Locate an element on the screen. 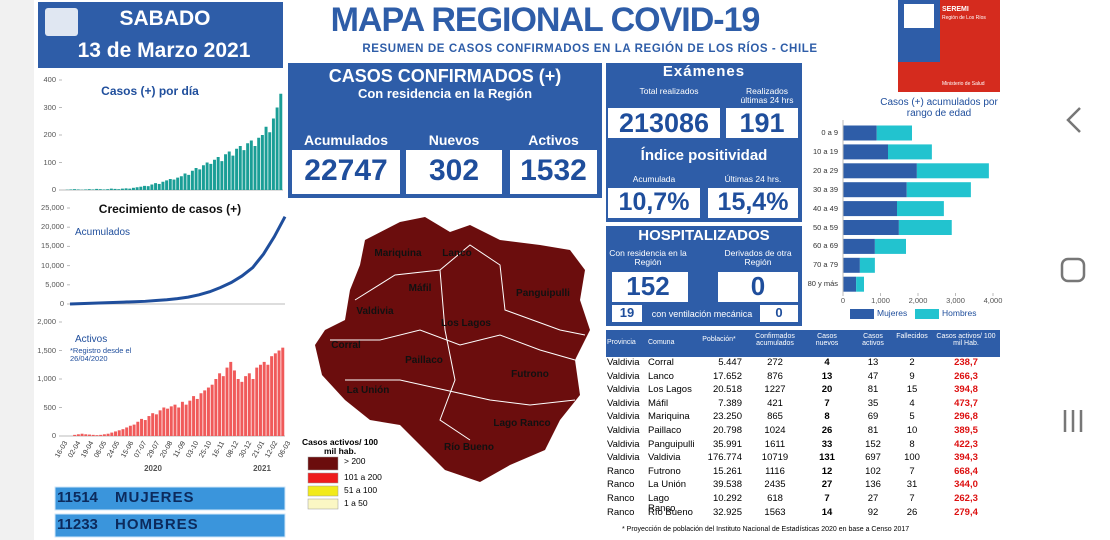 This screenshot has height=540, width=1110. table-cell: Valdivia is located at coordinates (664, 458).